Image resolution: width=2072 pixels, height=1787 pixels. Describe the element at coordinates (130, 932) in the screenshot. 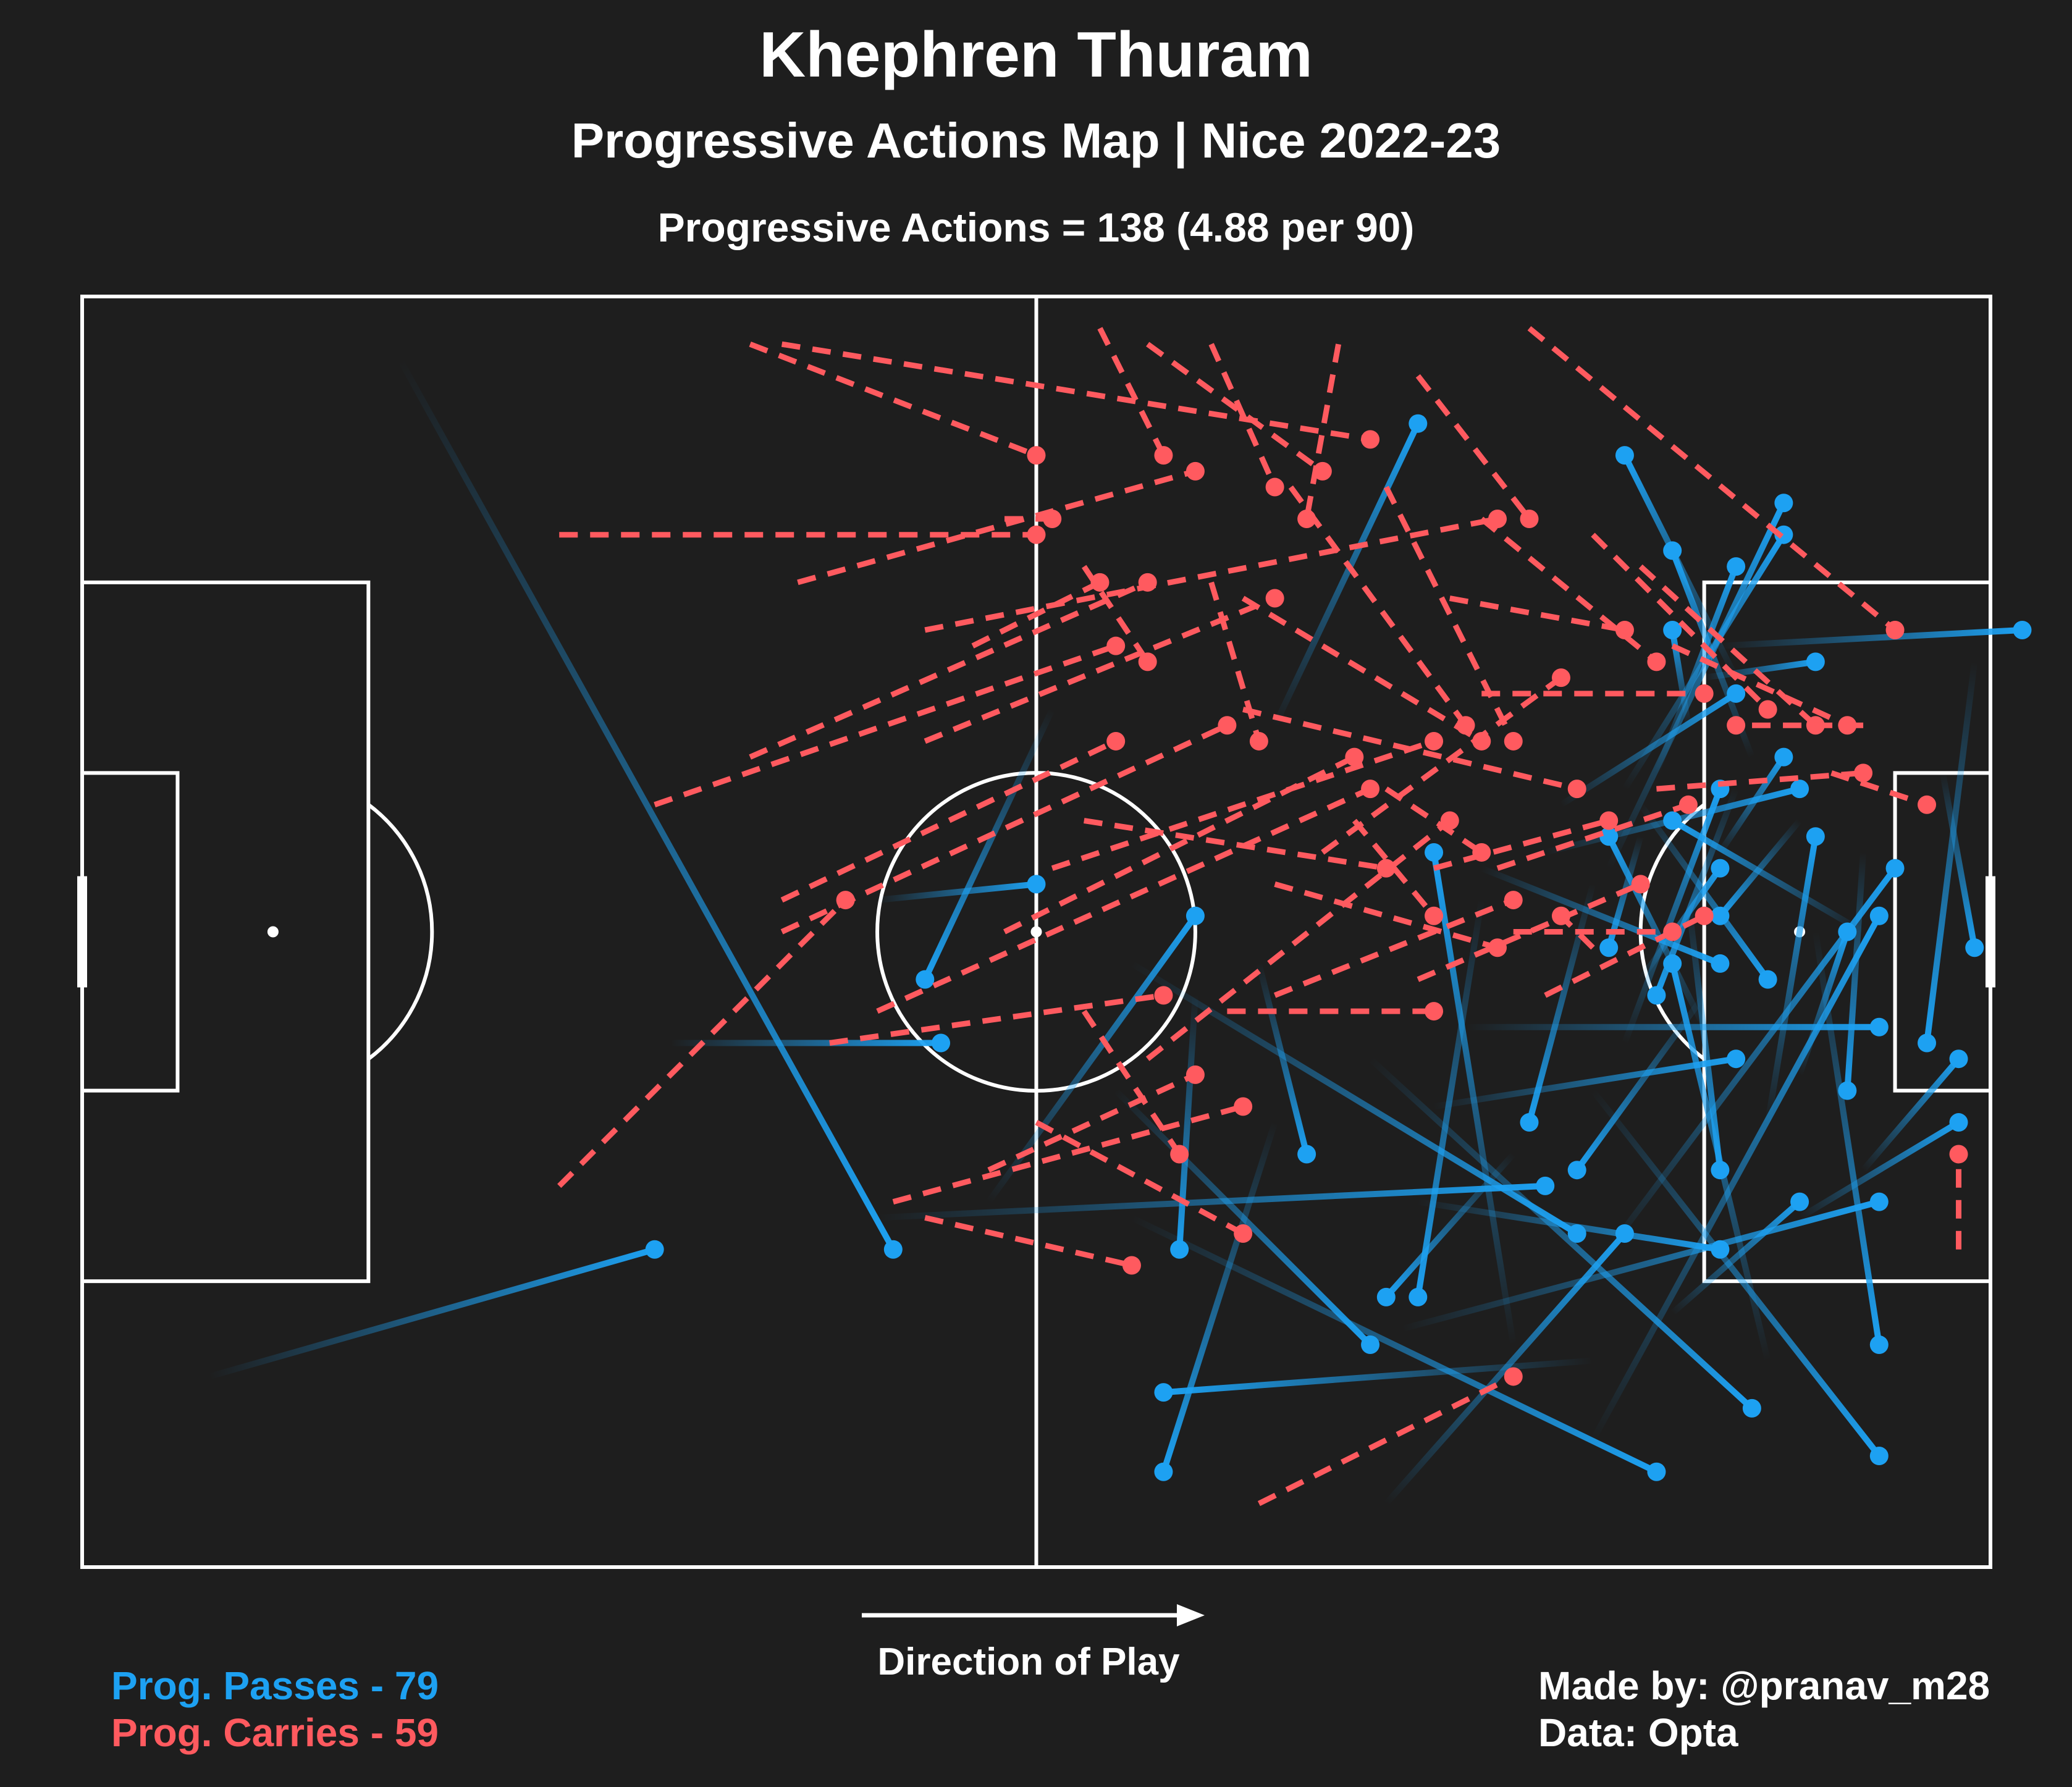

I see `left-six-yard-box` at that location.